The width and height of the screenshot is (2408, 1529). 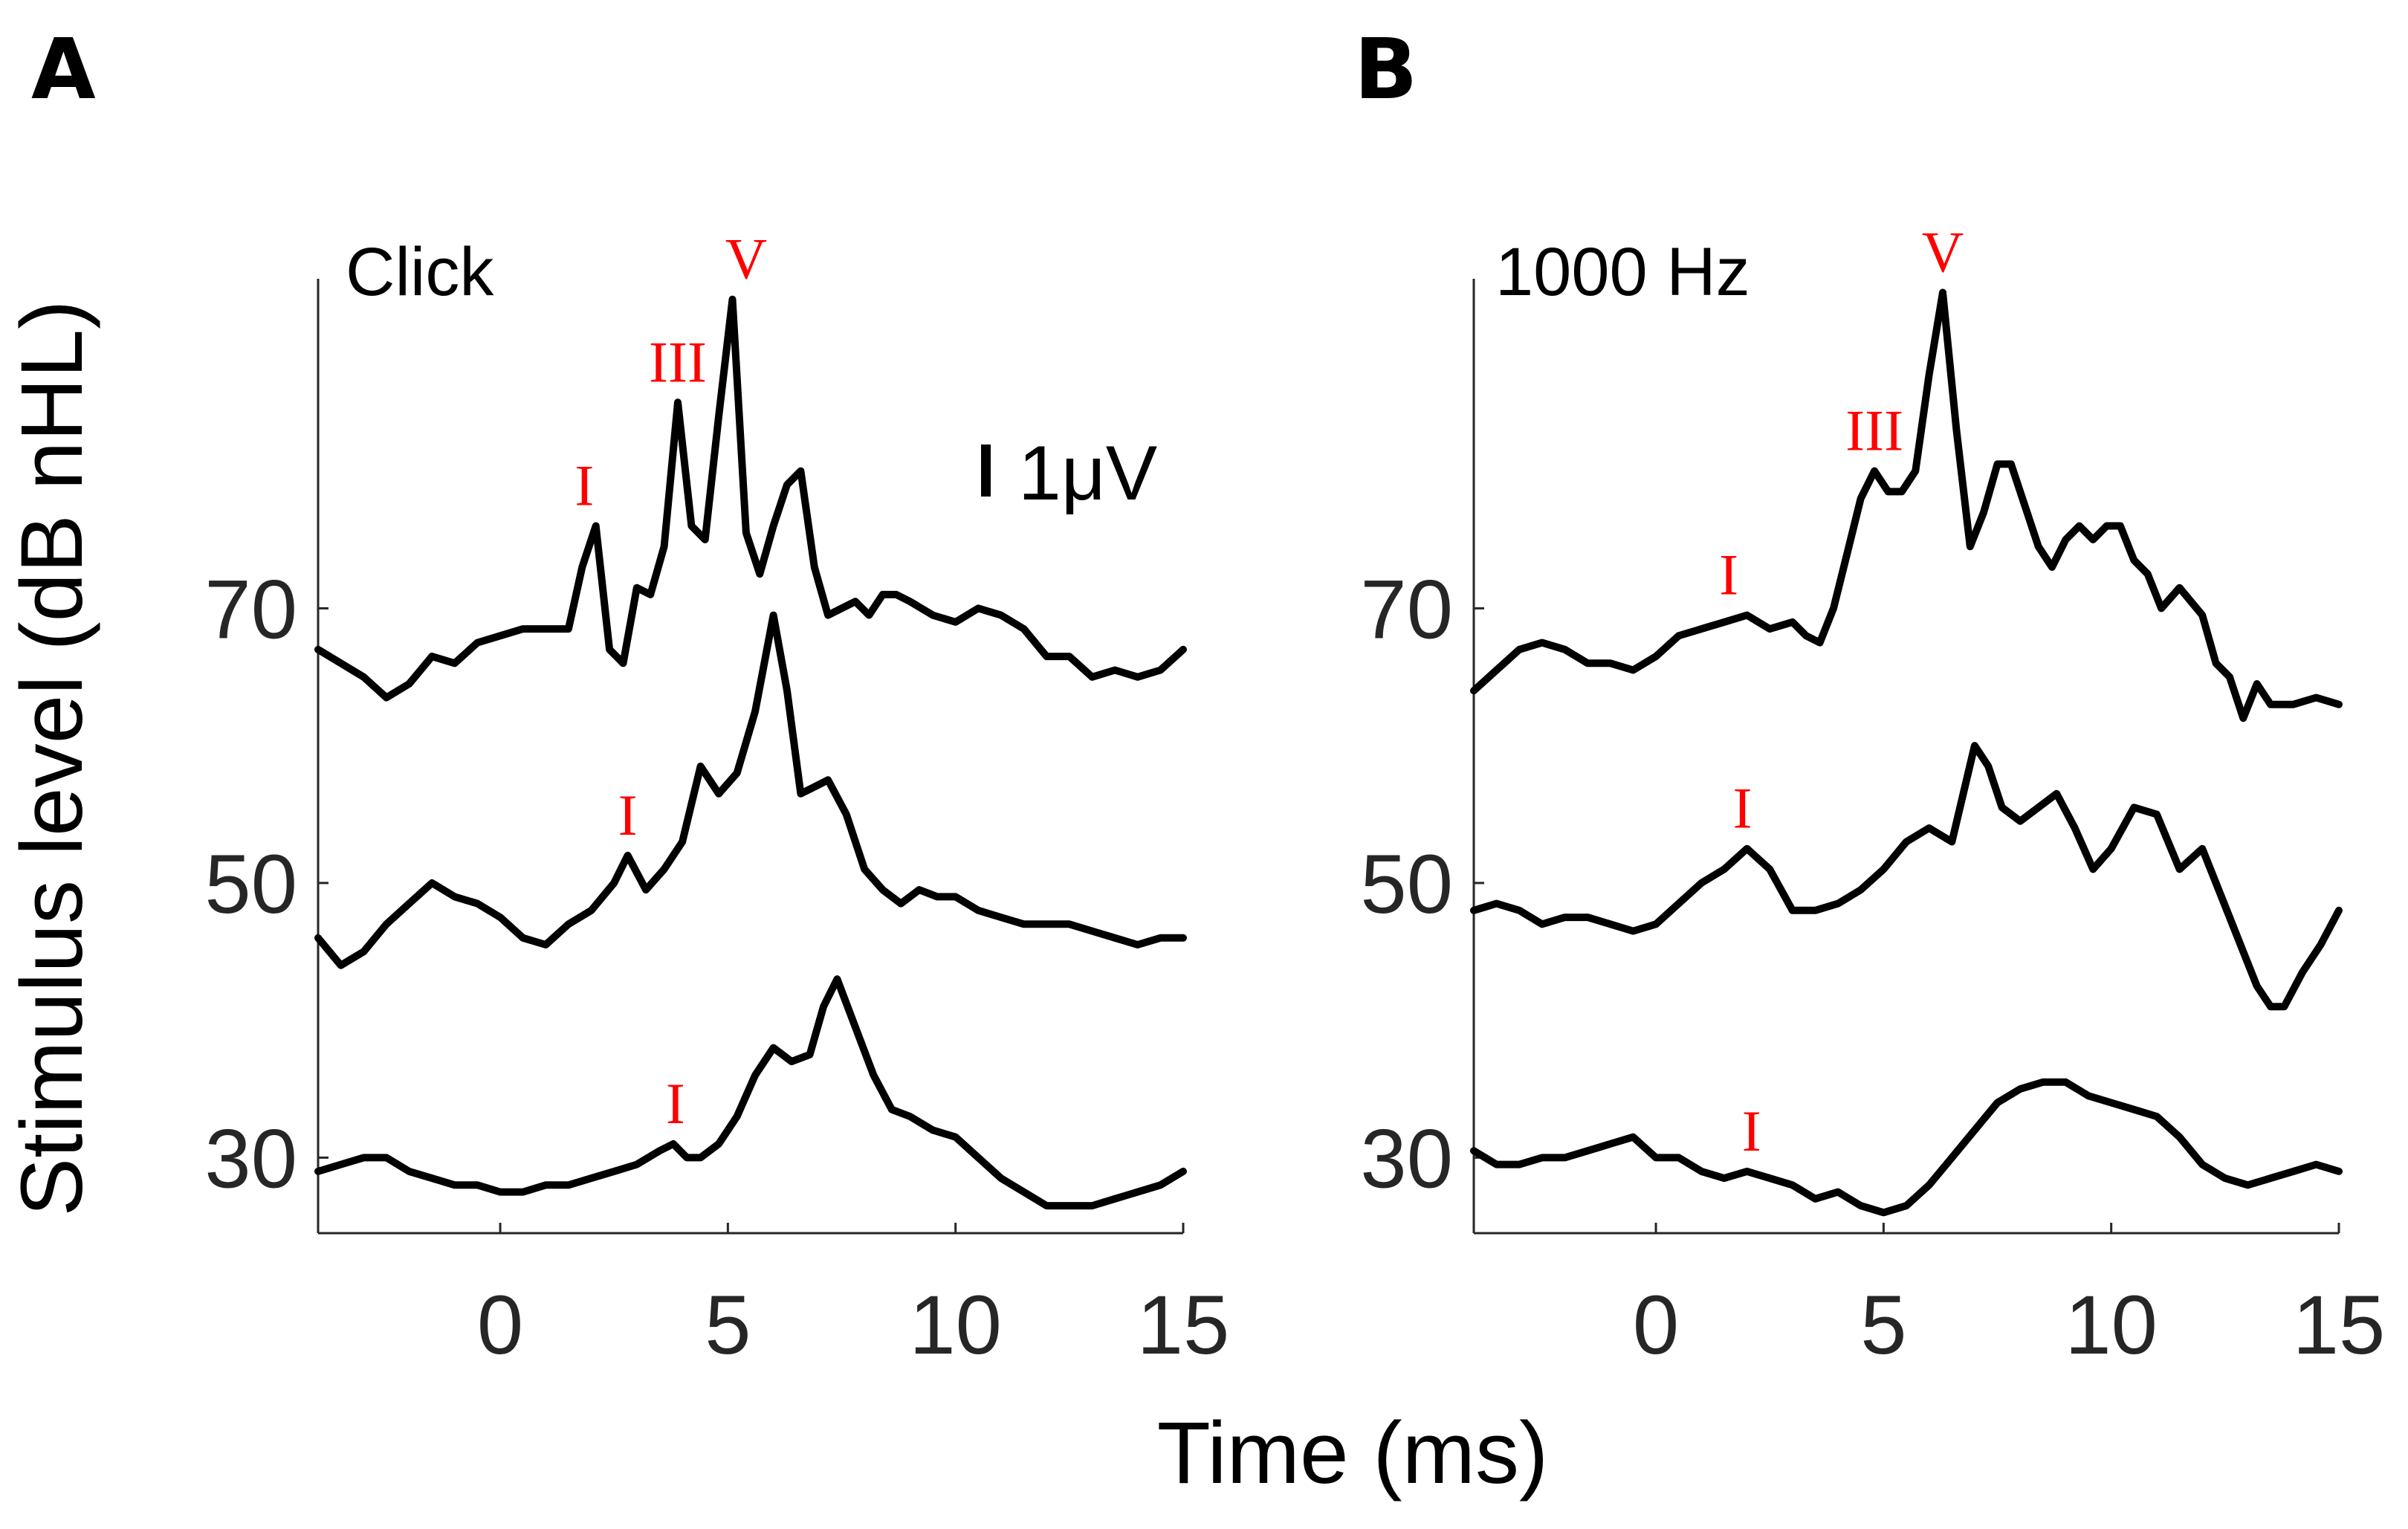 I want to click on panel-b-x-tick-label: 10, so click(x=2111, y=1325).